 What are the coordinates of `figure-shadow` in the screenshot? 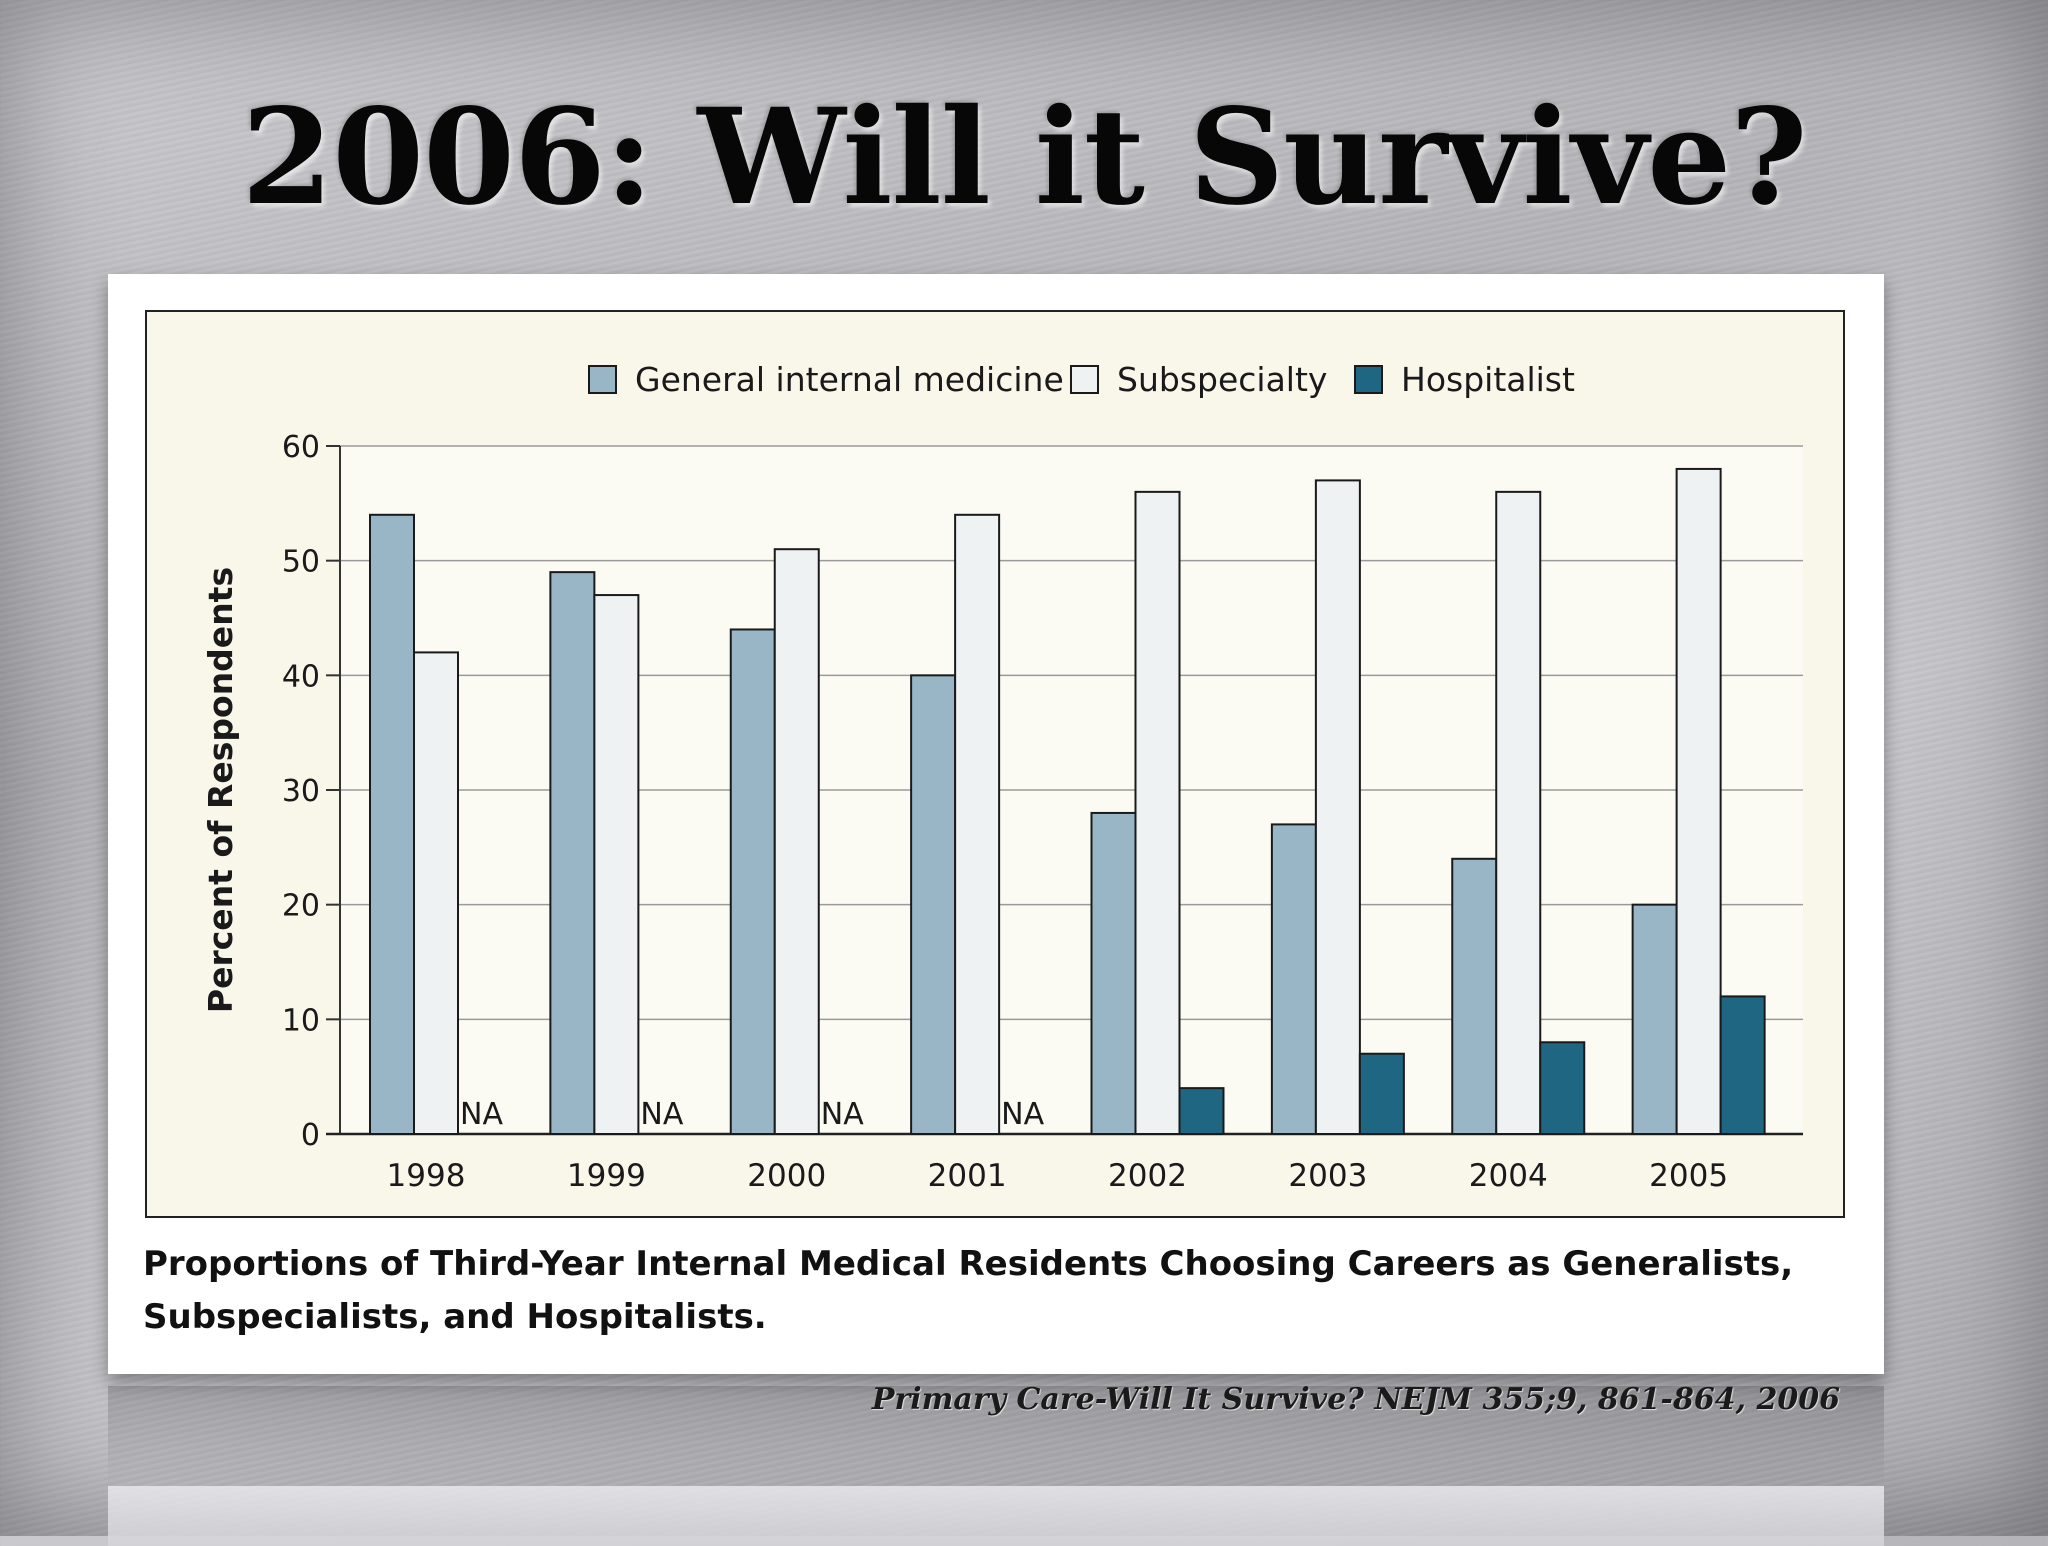 It's located at (996, 1436).